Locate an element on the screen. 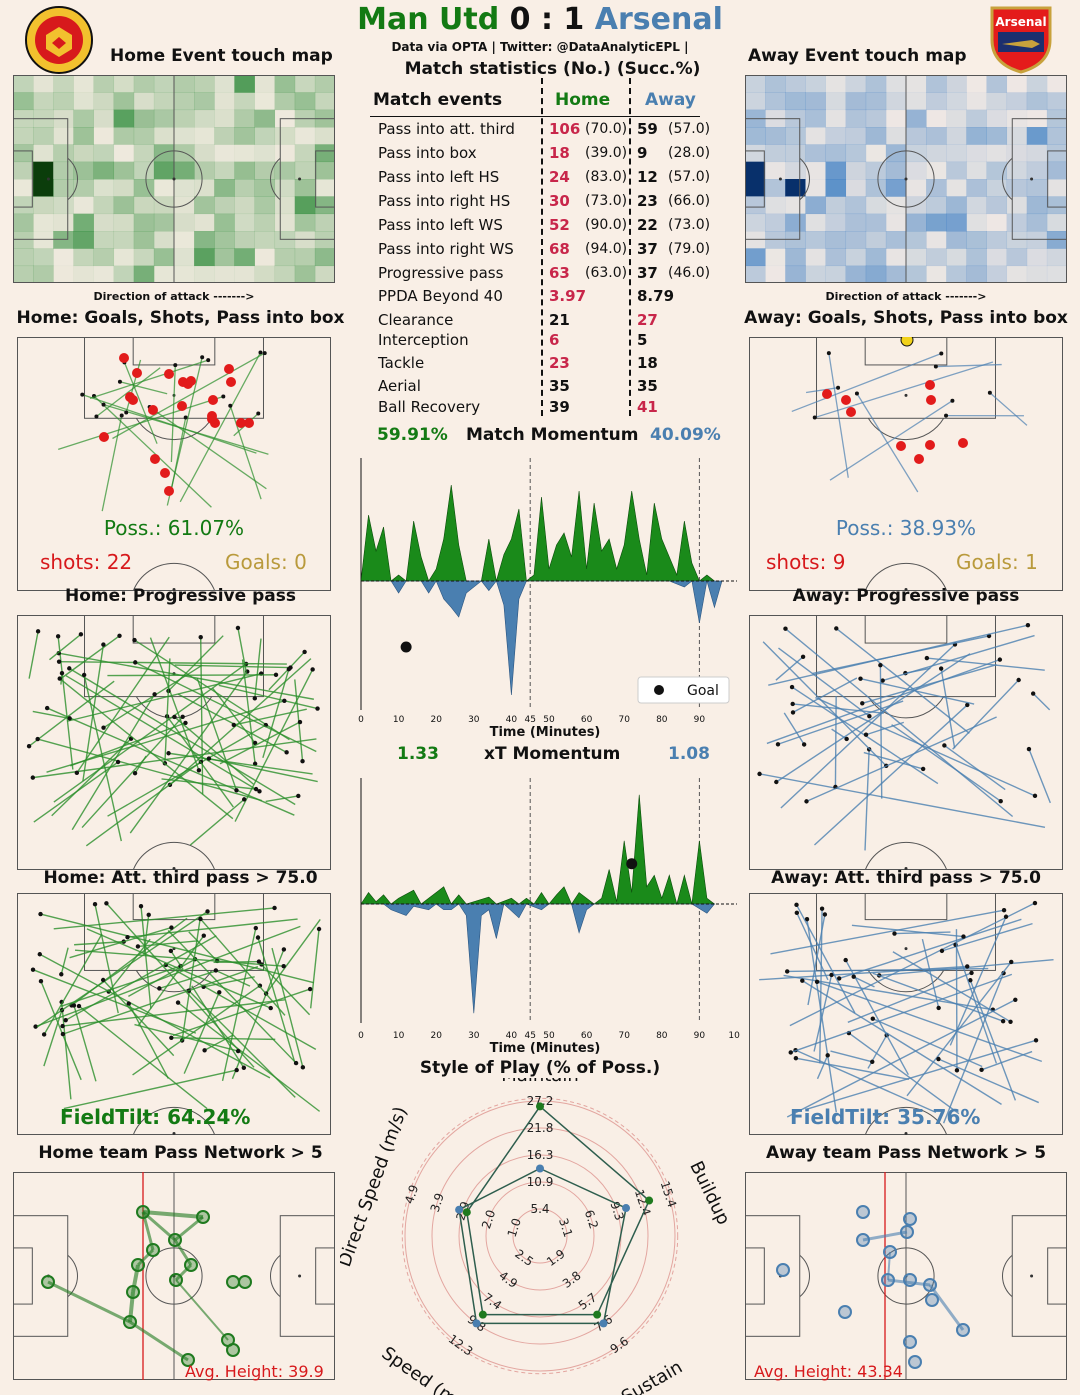 The width and height of the screenshot is (1080, 1395). radar-title: Style of Play (% of Poss.) is located at coordinates (540, 1068).